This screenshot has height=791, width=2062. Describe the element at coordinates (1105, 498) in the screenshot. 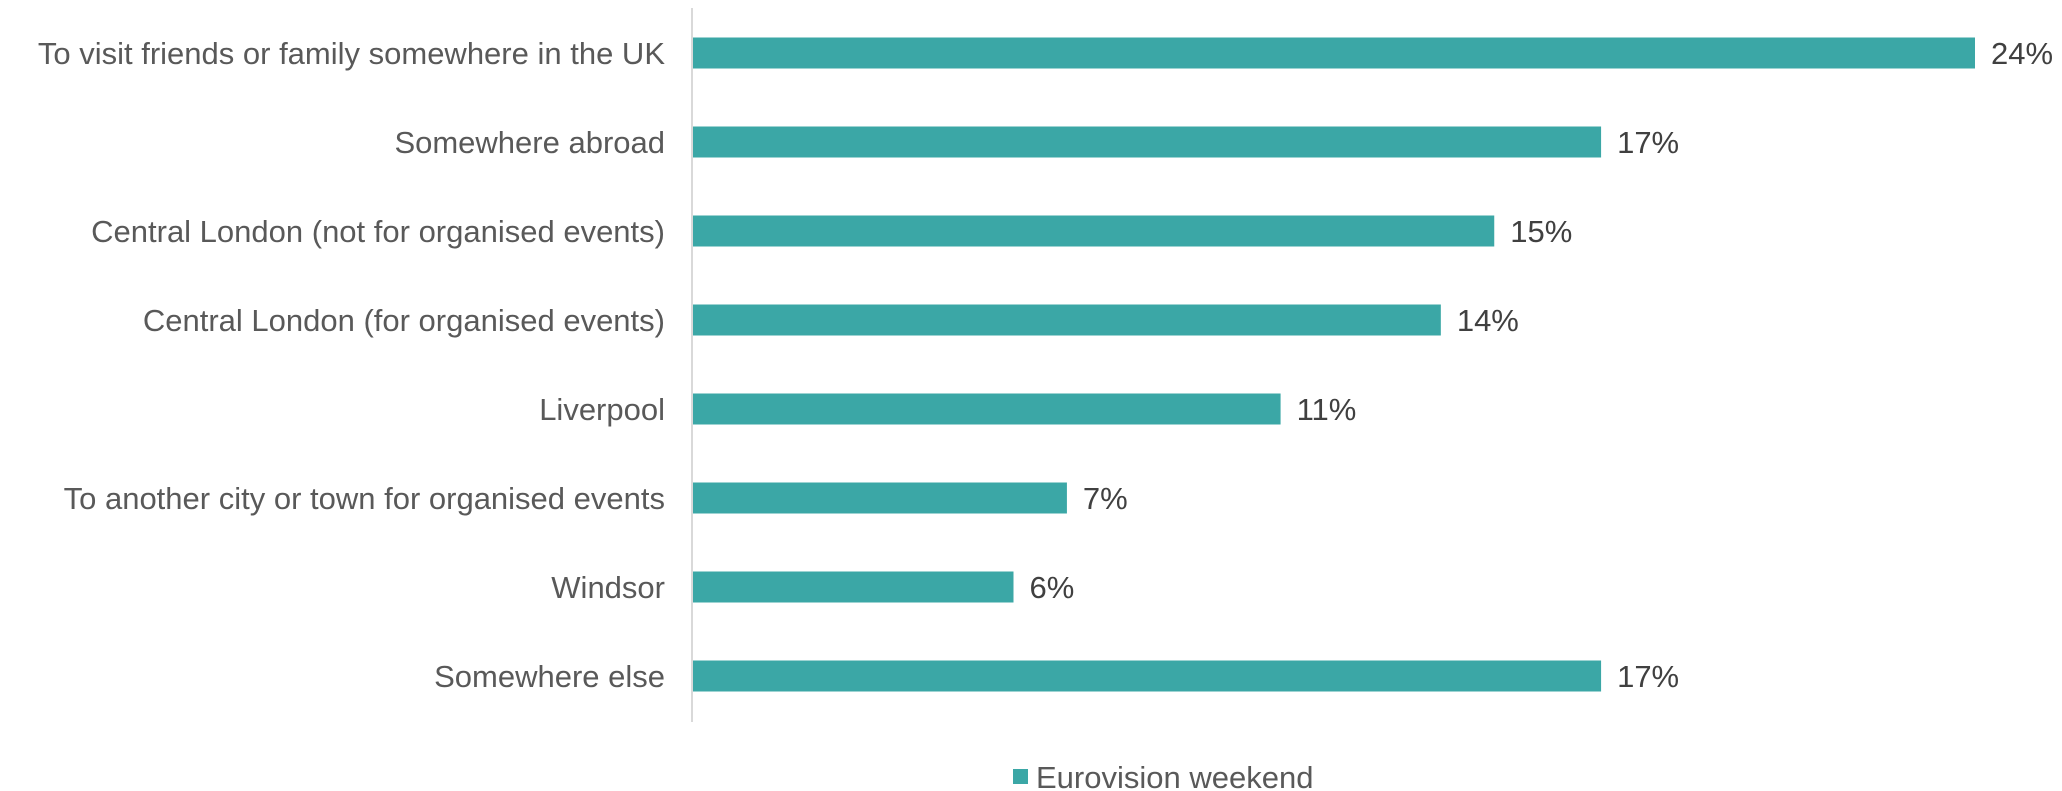

I see `data-label: 7%` at that location.